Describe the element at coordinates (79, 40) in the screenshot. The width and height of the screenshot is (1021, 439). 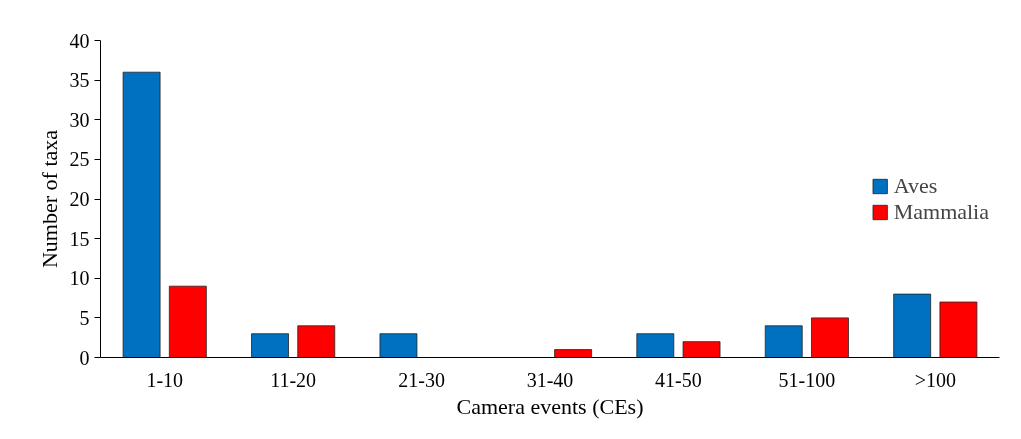
I see `y-tick-label: 40` at that location.